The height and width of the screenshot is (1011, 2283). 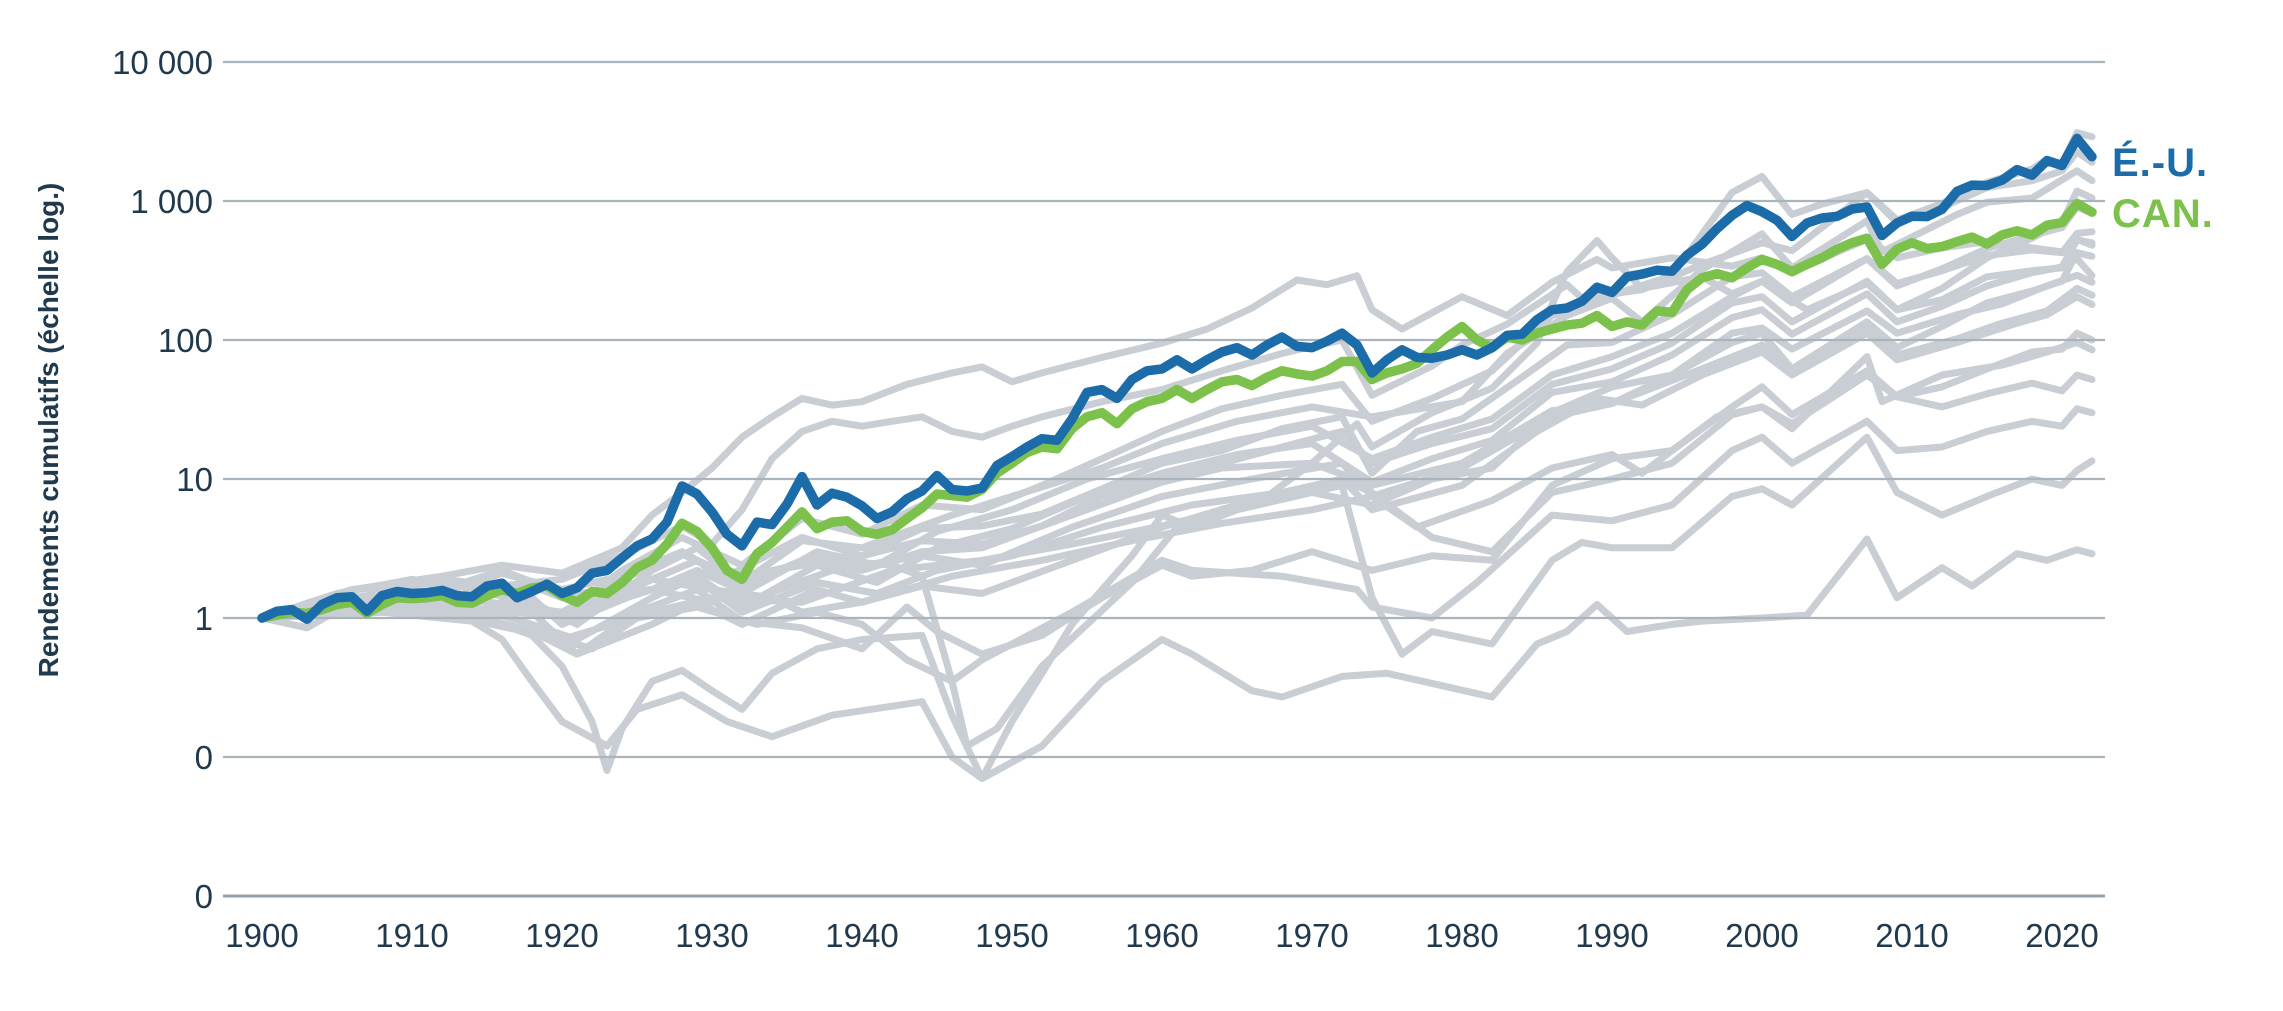 What do you see at coordinates (171, 201) in the screenshot?
I see `y-tick-label: 1 000` at bounding box center [171, 201].